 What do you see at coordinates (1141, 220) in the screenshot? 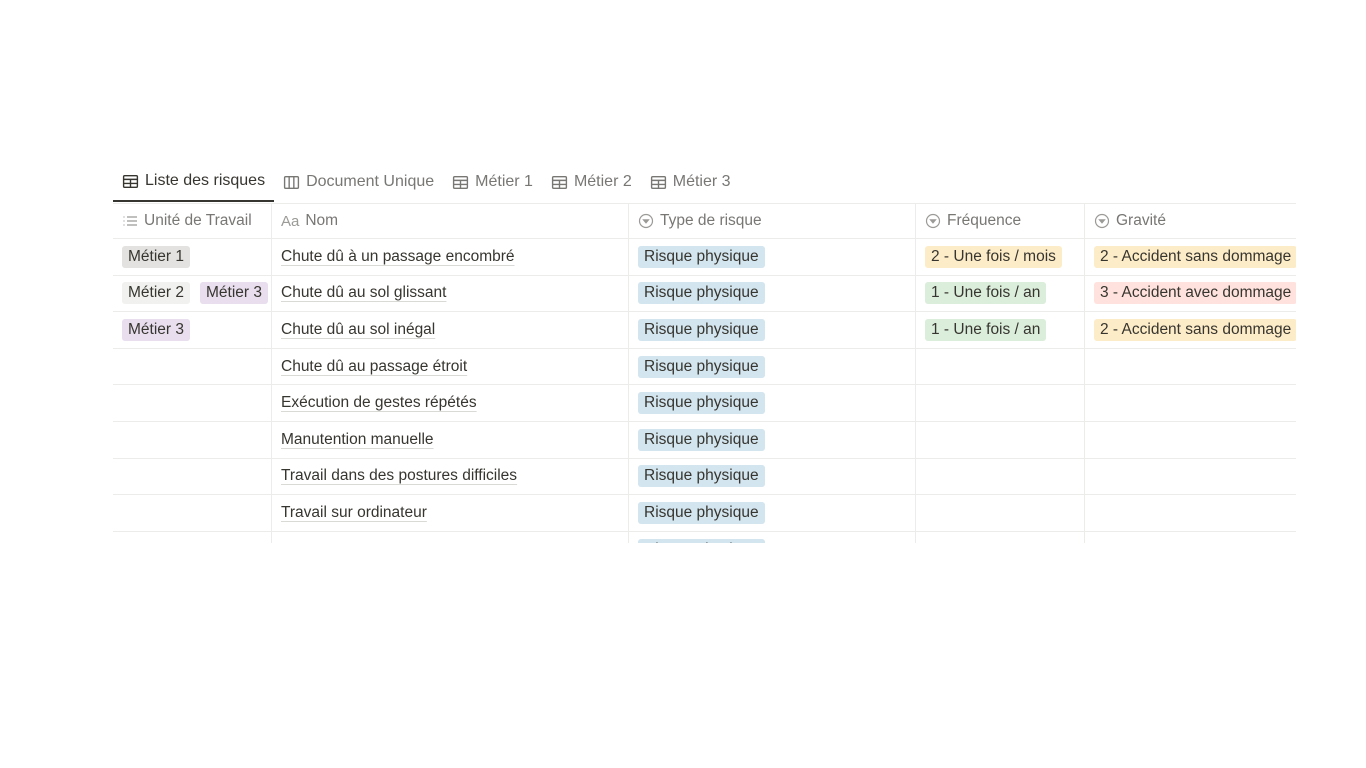
I see `column-label: Gravité` at bounding box center [1141, 220].